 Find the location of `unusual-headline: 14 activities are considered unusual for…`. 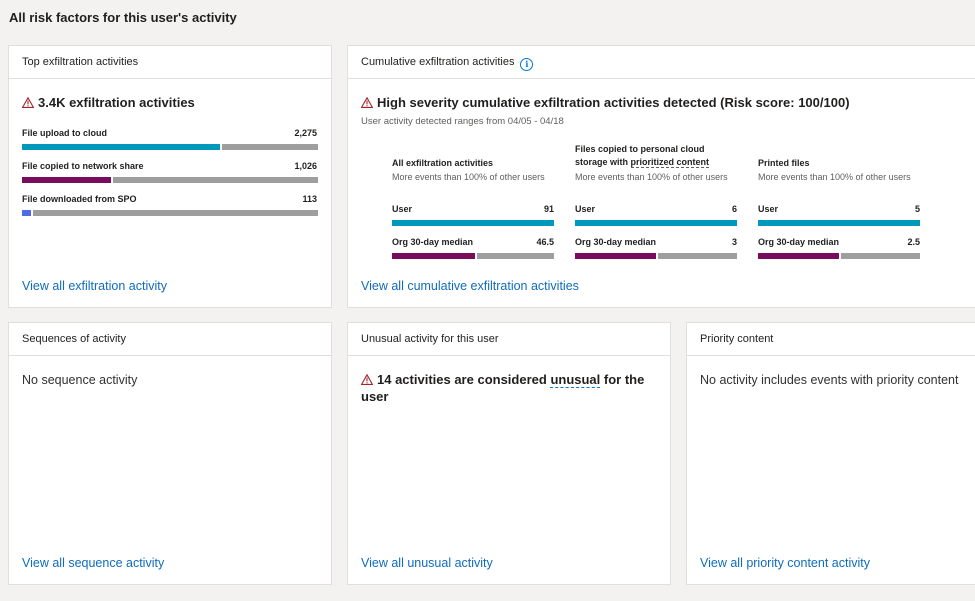

unusual-headline: 14 activities are considered unusual for… is located at coordinates (511, 388).